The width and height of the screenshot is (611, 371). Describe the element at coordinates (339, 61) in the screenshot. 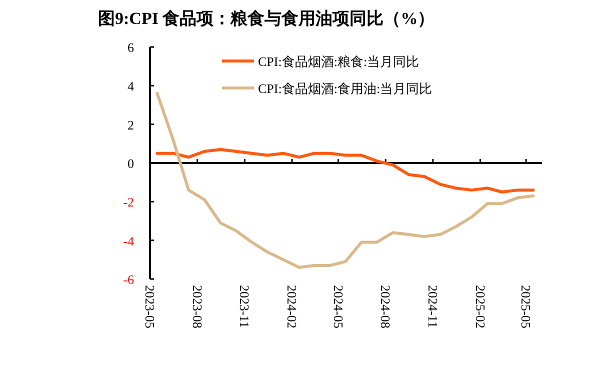

I see `legend-label: CPI:食品烟酒:粮食:当月同比` at that location.